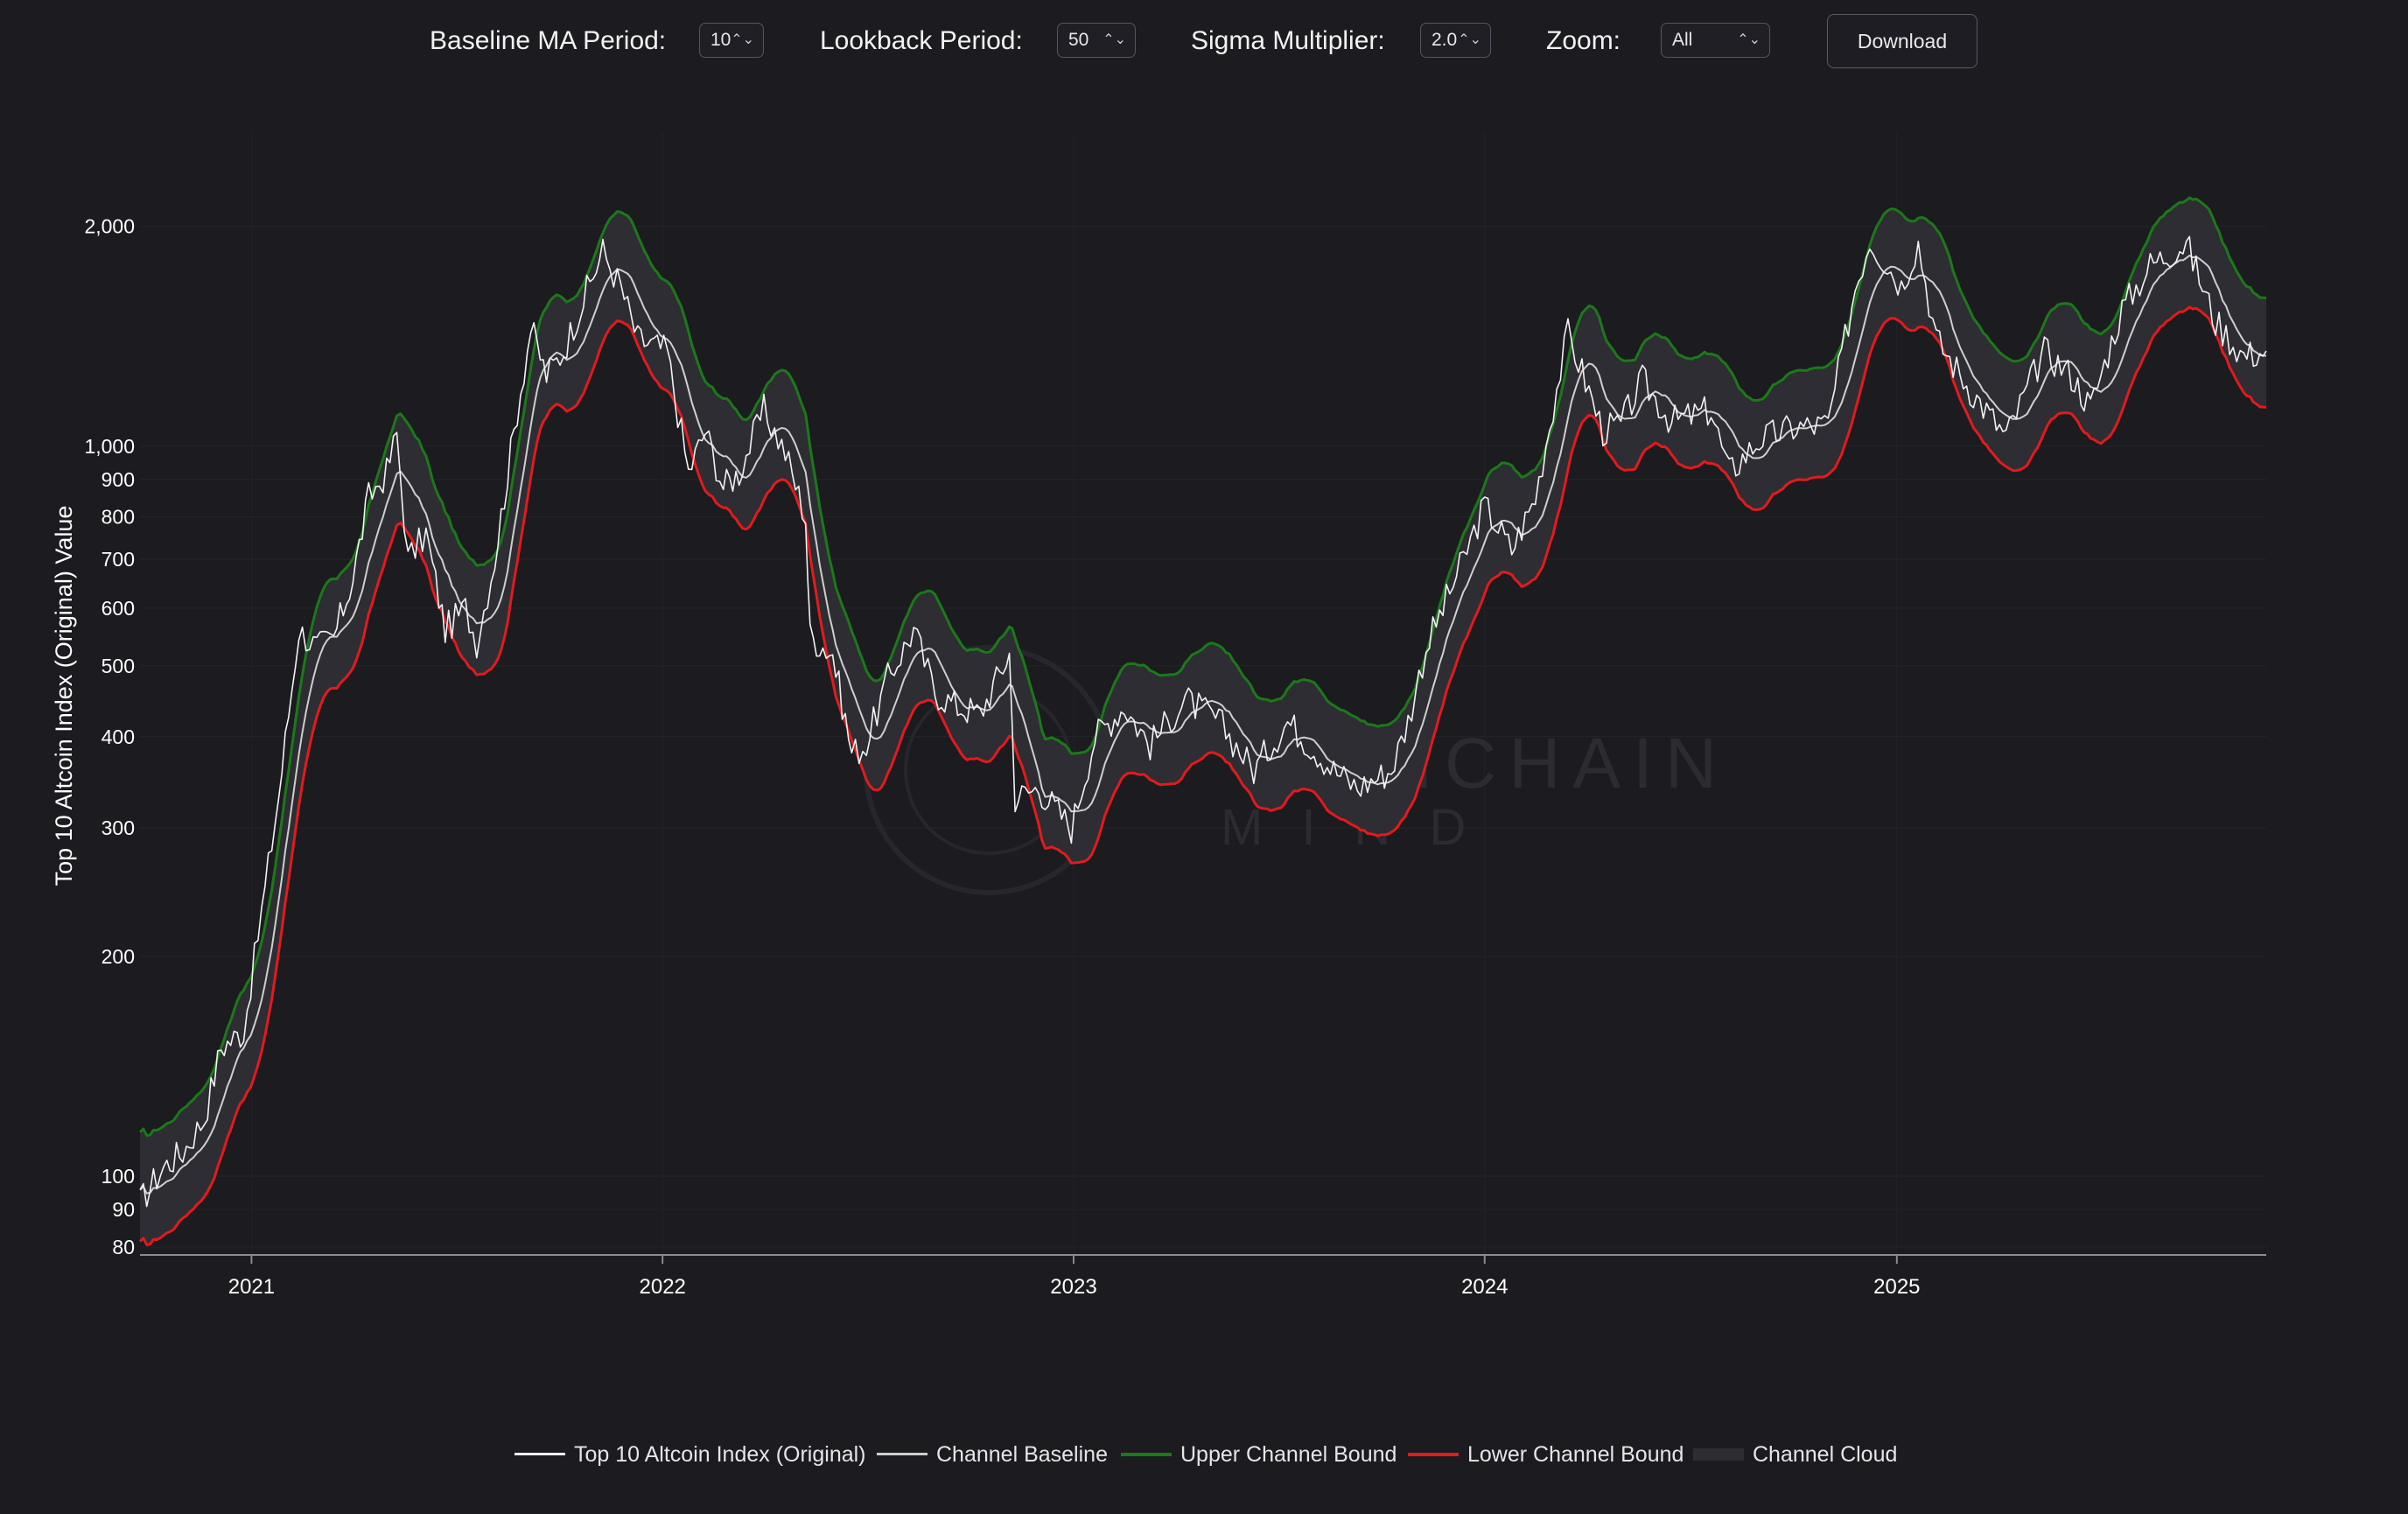 Image resolution: width=2408 pixels, height=1514 pixels. I want to click on x-tick-label: 2025, so click(1896, 1287).